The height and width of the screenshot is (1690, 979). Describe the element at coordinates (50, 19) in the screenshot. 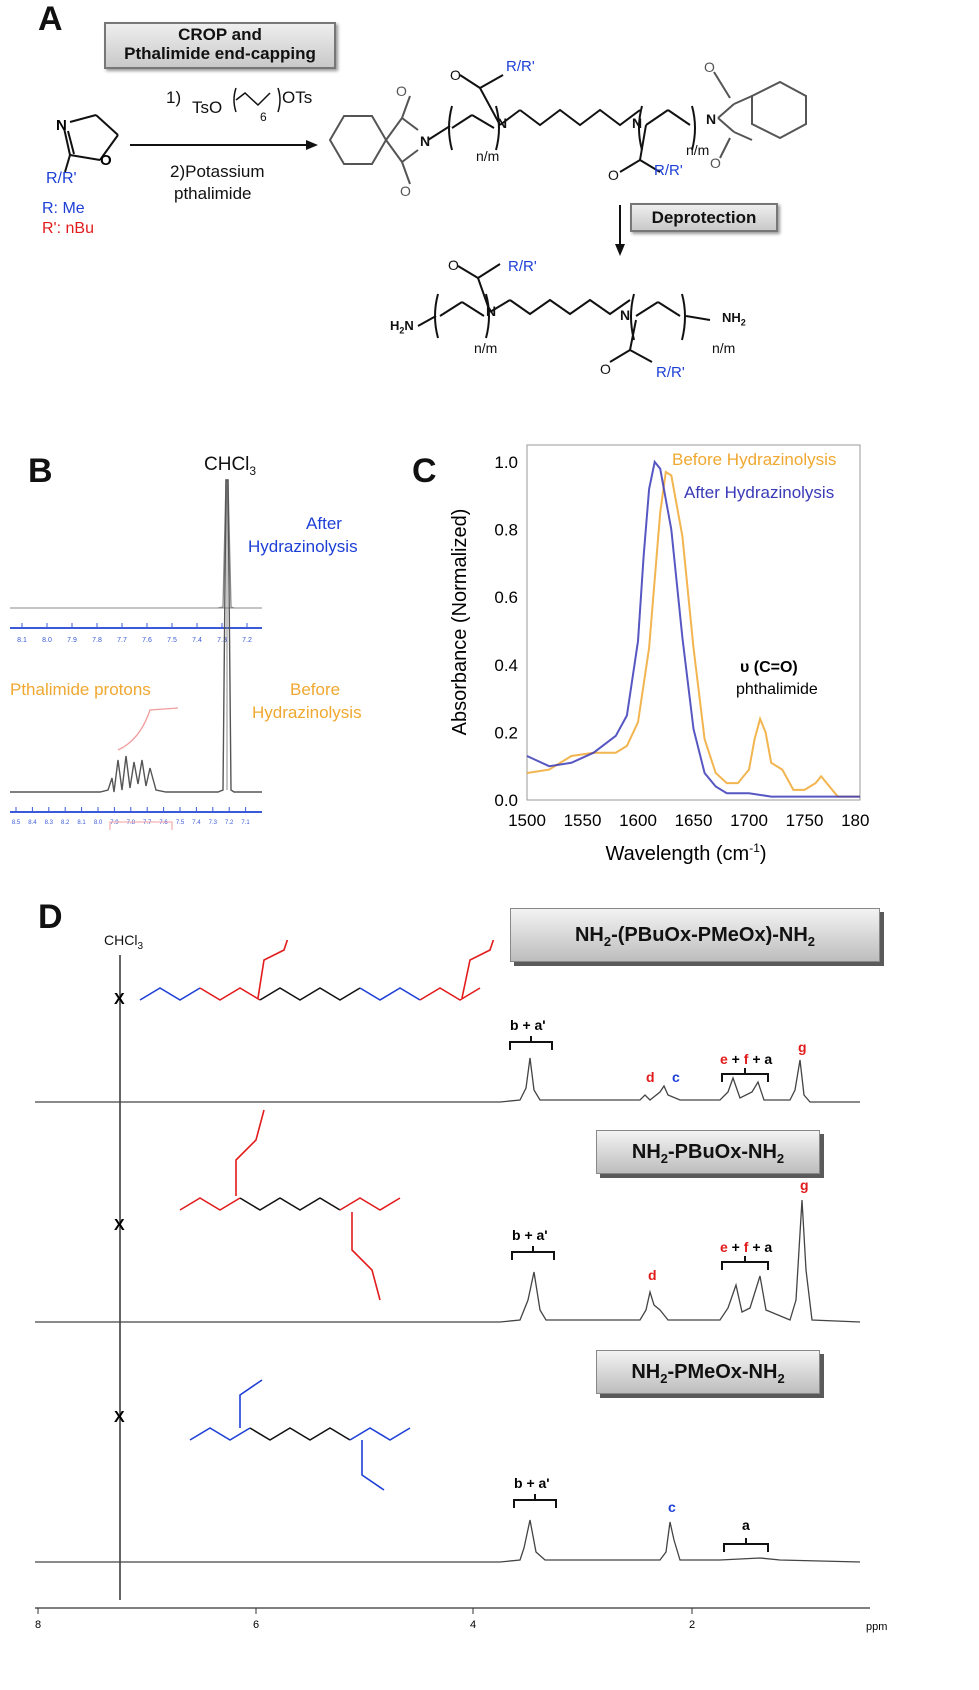

I see `panel-a-letter: A` at that location.